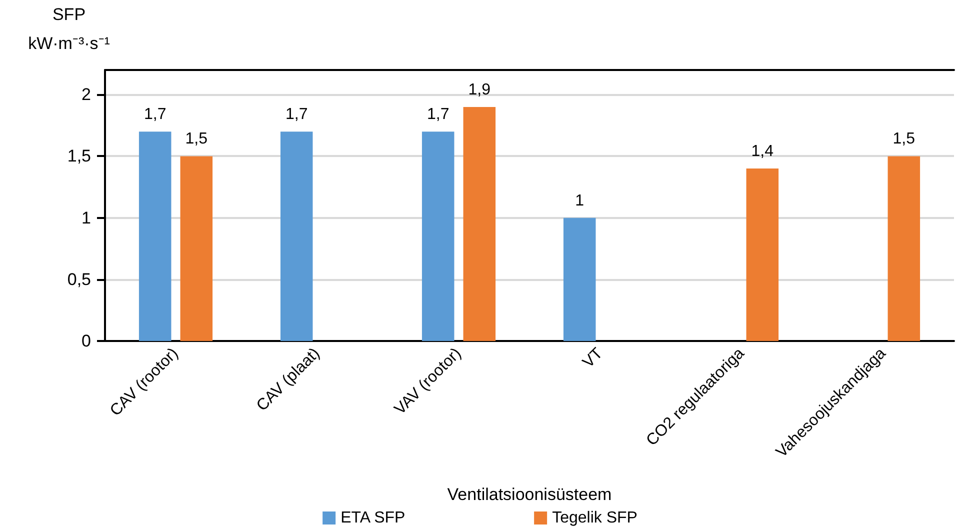  I want to click on y-tick-label: 2, so click(86, 94).